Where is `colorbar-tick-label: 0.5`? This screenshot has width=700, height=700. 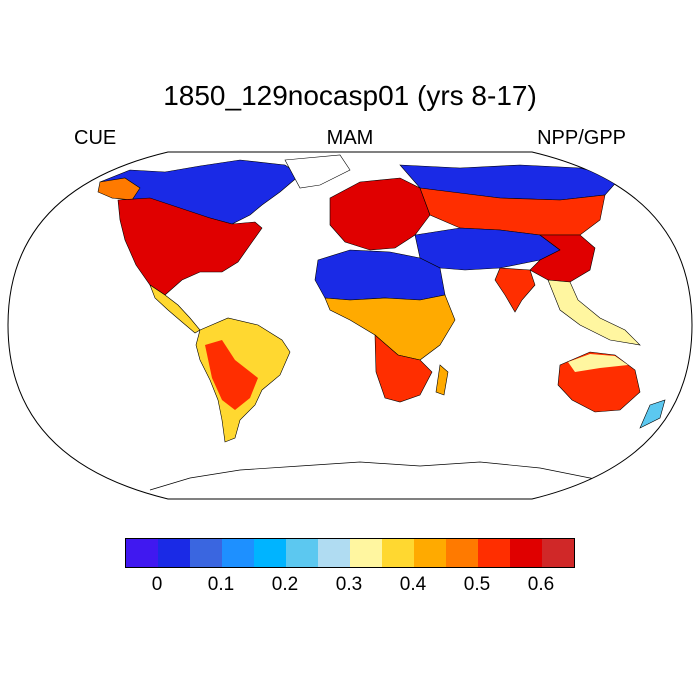
colorbar-tick-label: 0.5 is located at coordinates (477, 584).